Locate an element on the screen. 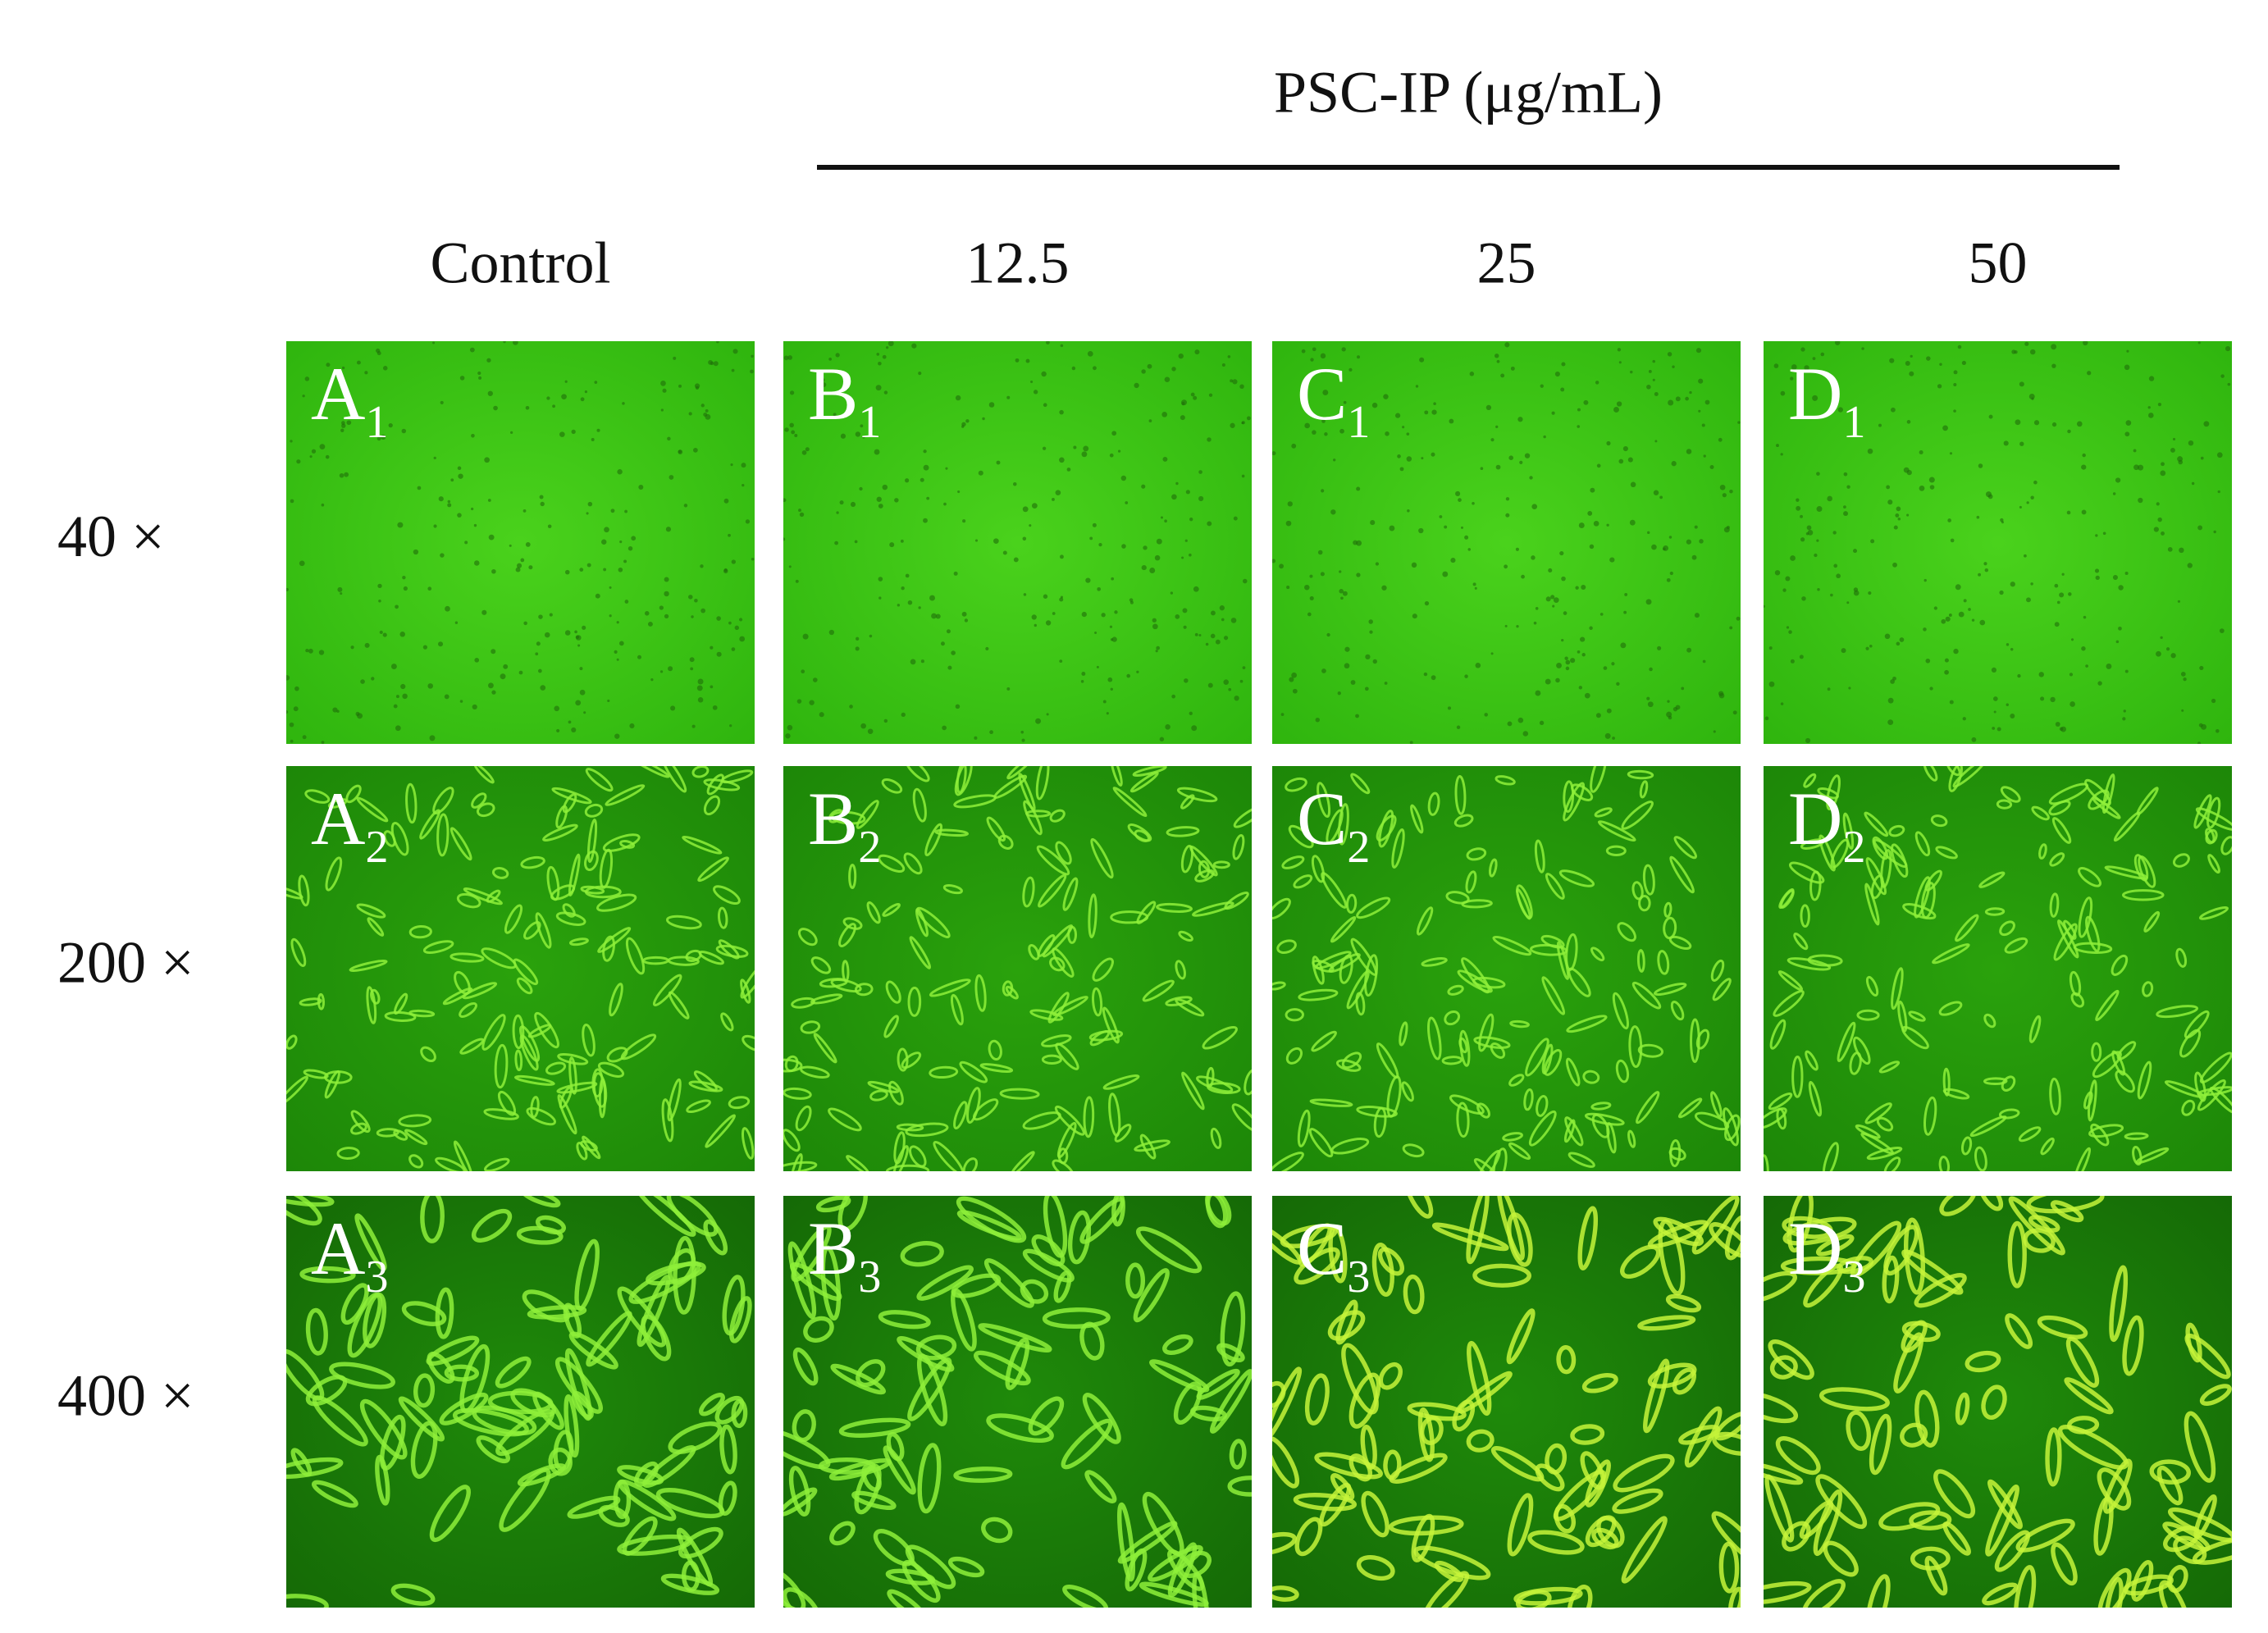  micrograph-background is located at coordinates (520, 543).